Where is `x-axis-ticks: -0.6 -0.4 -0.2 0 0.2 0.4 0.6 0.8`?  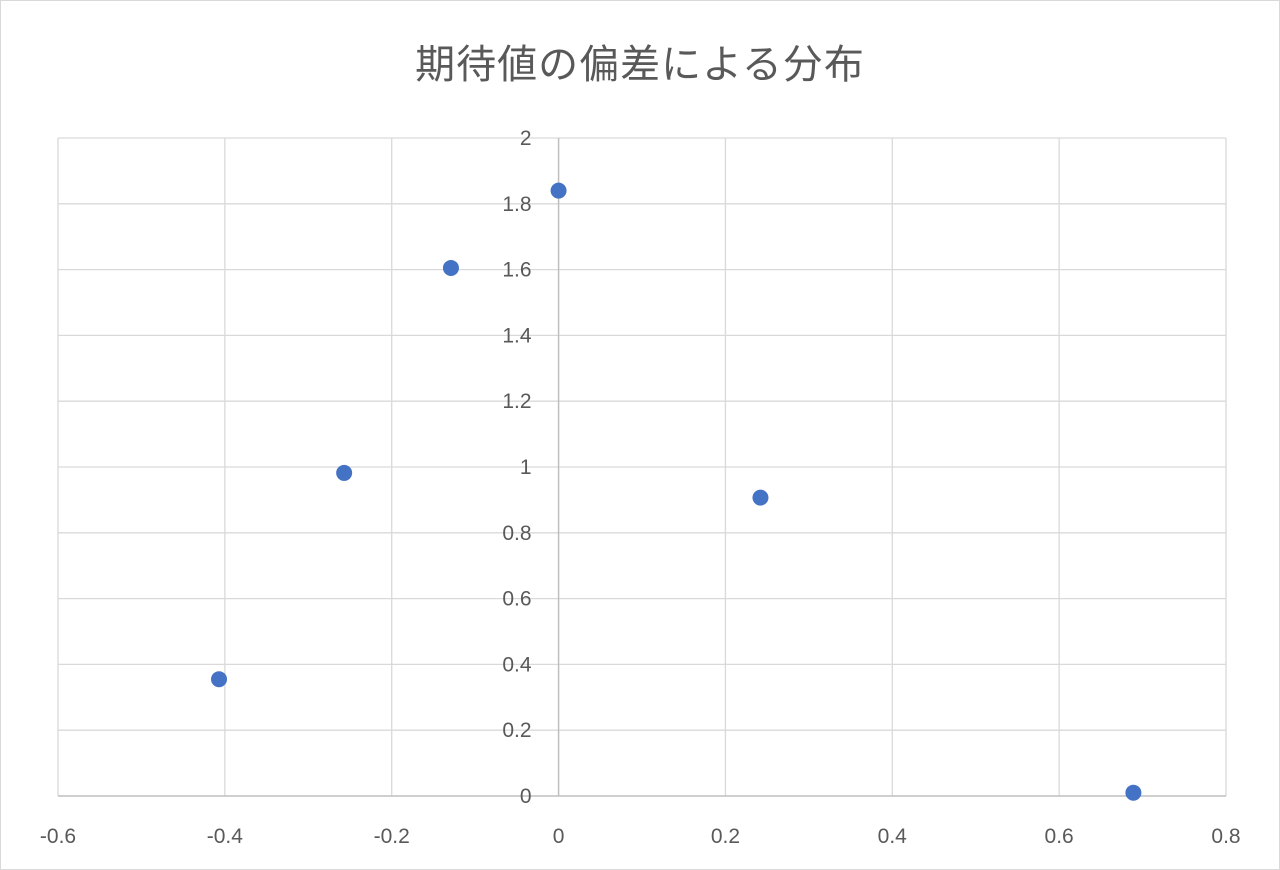
x-axis-ticks: -0.6 -0.4 -0.2 0 0.2 0.4 0.6 0.8 is located at coordinates (640, 836).